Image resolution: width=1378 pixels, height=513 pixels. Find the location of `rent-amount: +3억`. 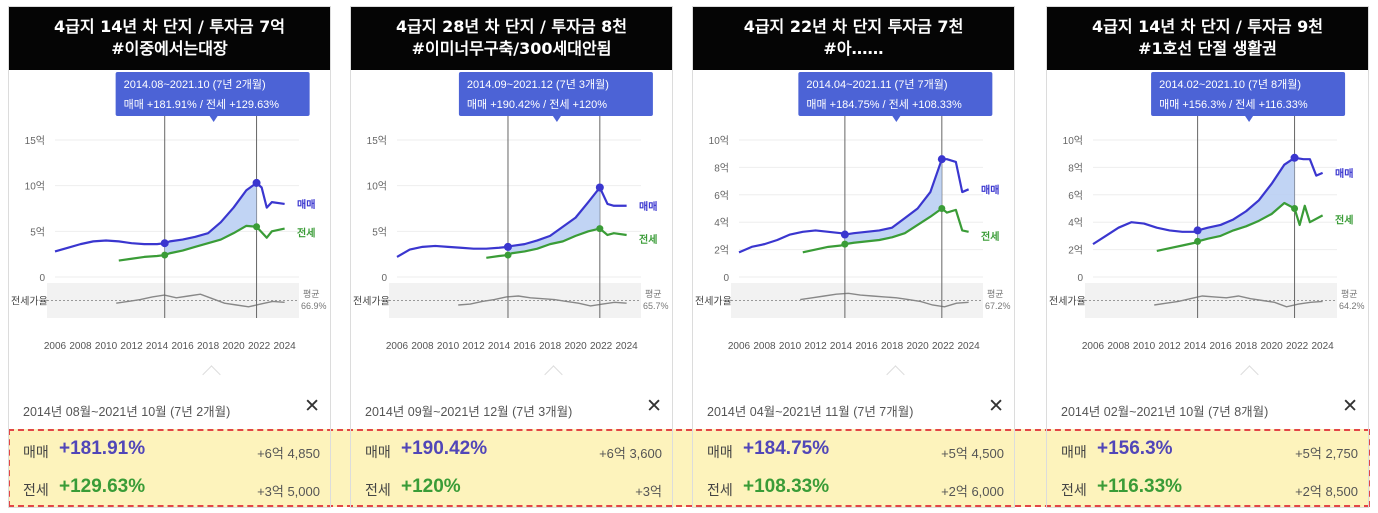

rent-amount: +3억 is located at coordinates (648, 491).